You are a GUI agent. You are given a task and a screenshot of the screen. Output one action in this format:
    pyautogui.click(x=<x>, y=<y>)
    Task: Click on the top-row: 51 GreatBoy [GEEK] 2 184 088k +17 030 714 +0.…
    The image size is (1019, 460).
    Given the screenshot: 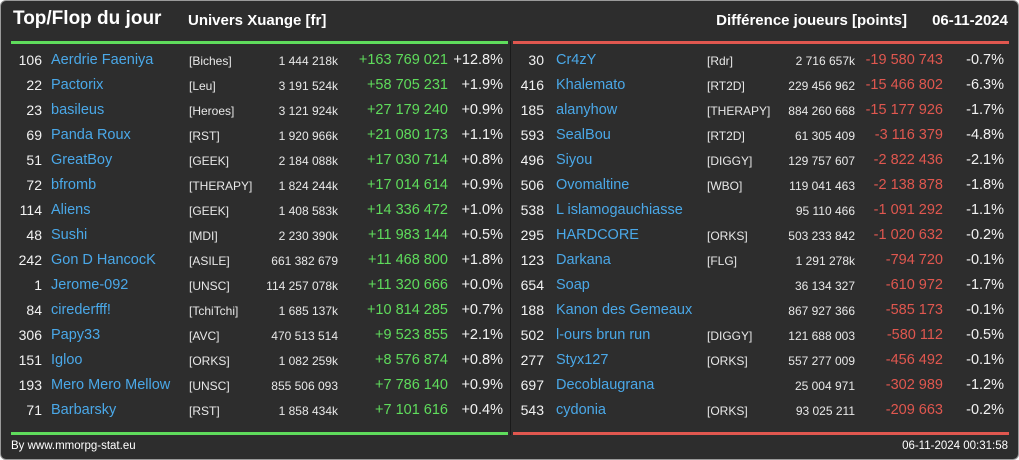 What is the action you would take?
    pyautogui.click(x=259, y=160)
    